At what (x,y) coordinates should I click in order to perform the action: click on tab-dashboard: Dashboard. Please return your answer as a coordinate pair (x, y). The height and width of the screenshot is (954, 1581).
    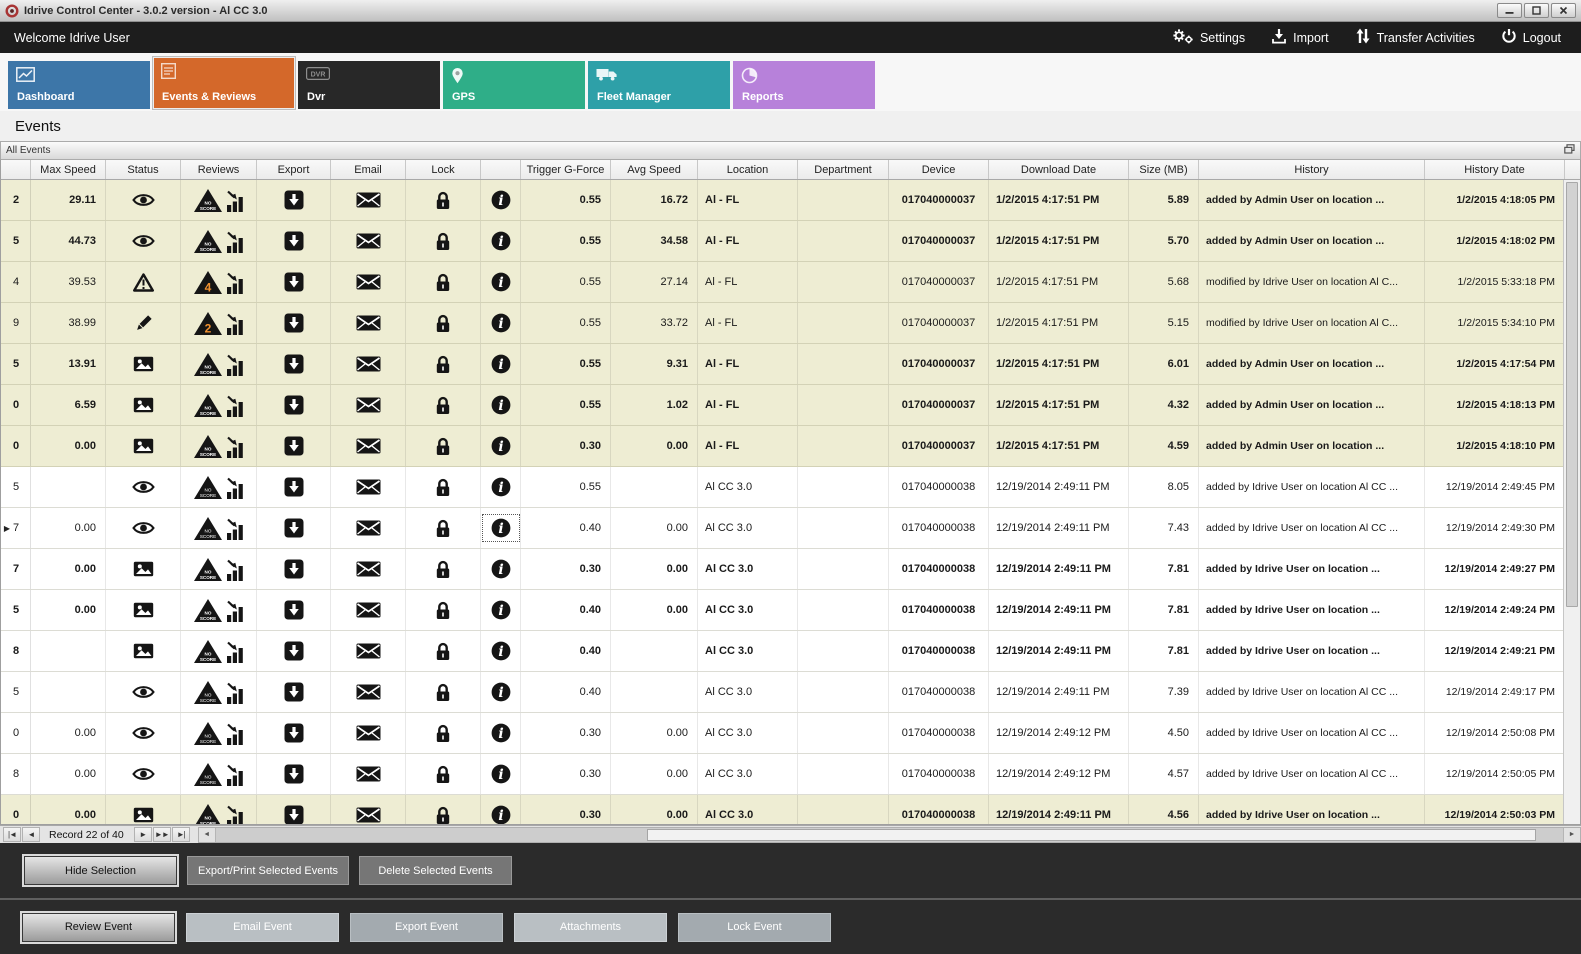
    Looking at the image, I should click on (79, 85).